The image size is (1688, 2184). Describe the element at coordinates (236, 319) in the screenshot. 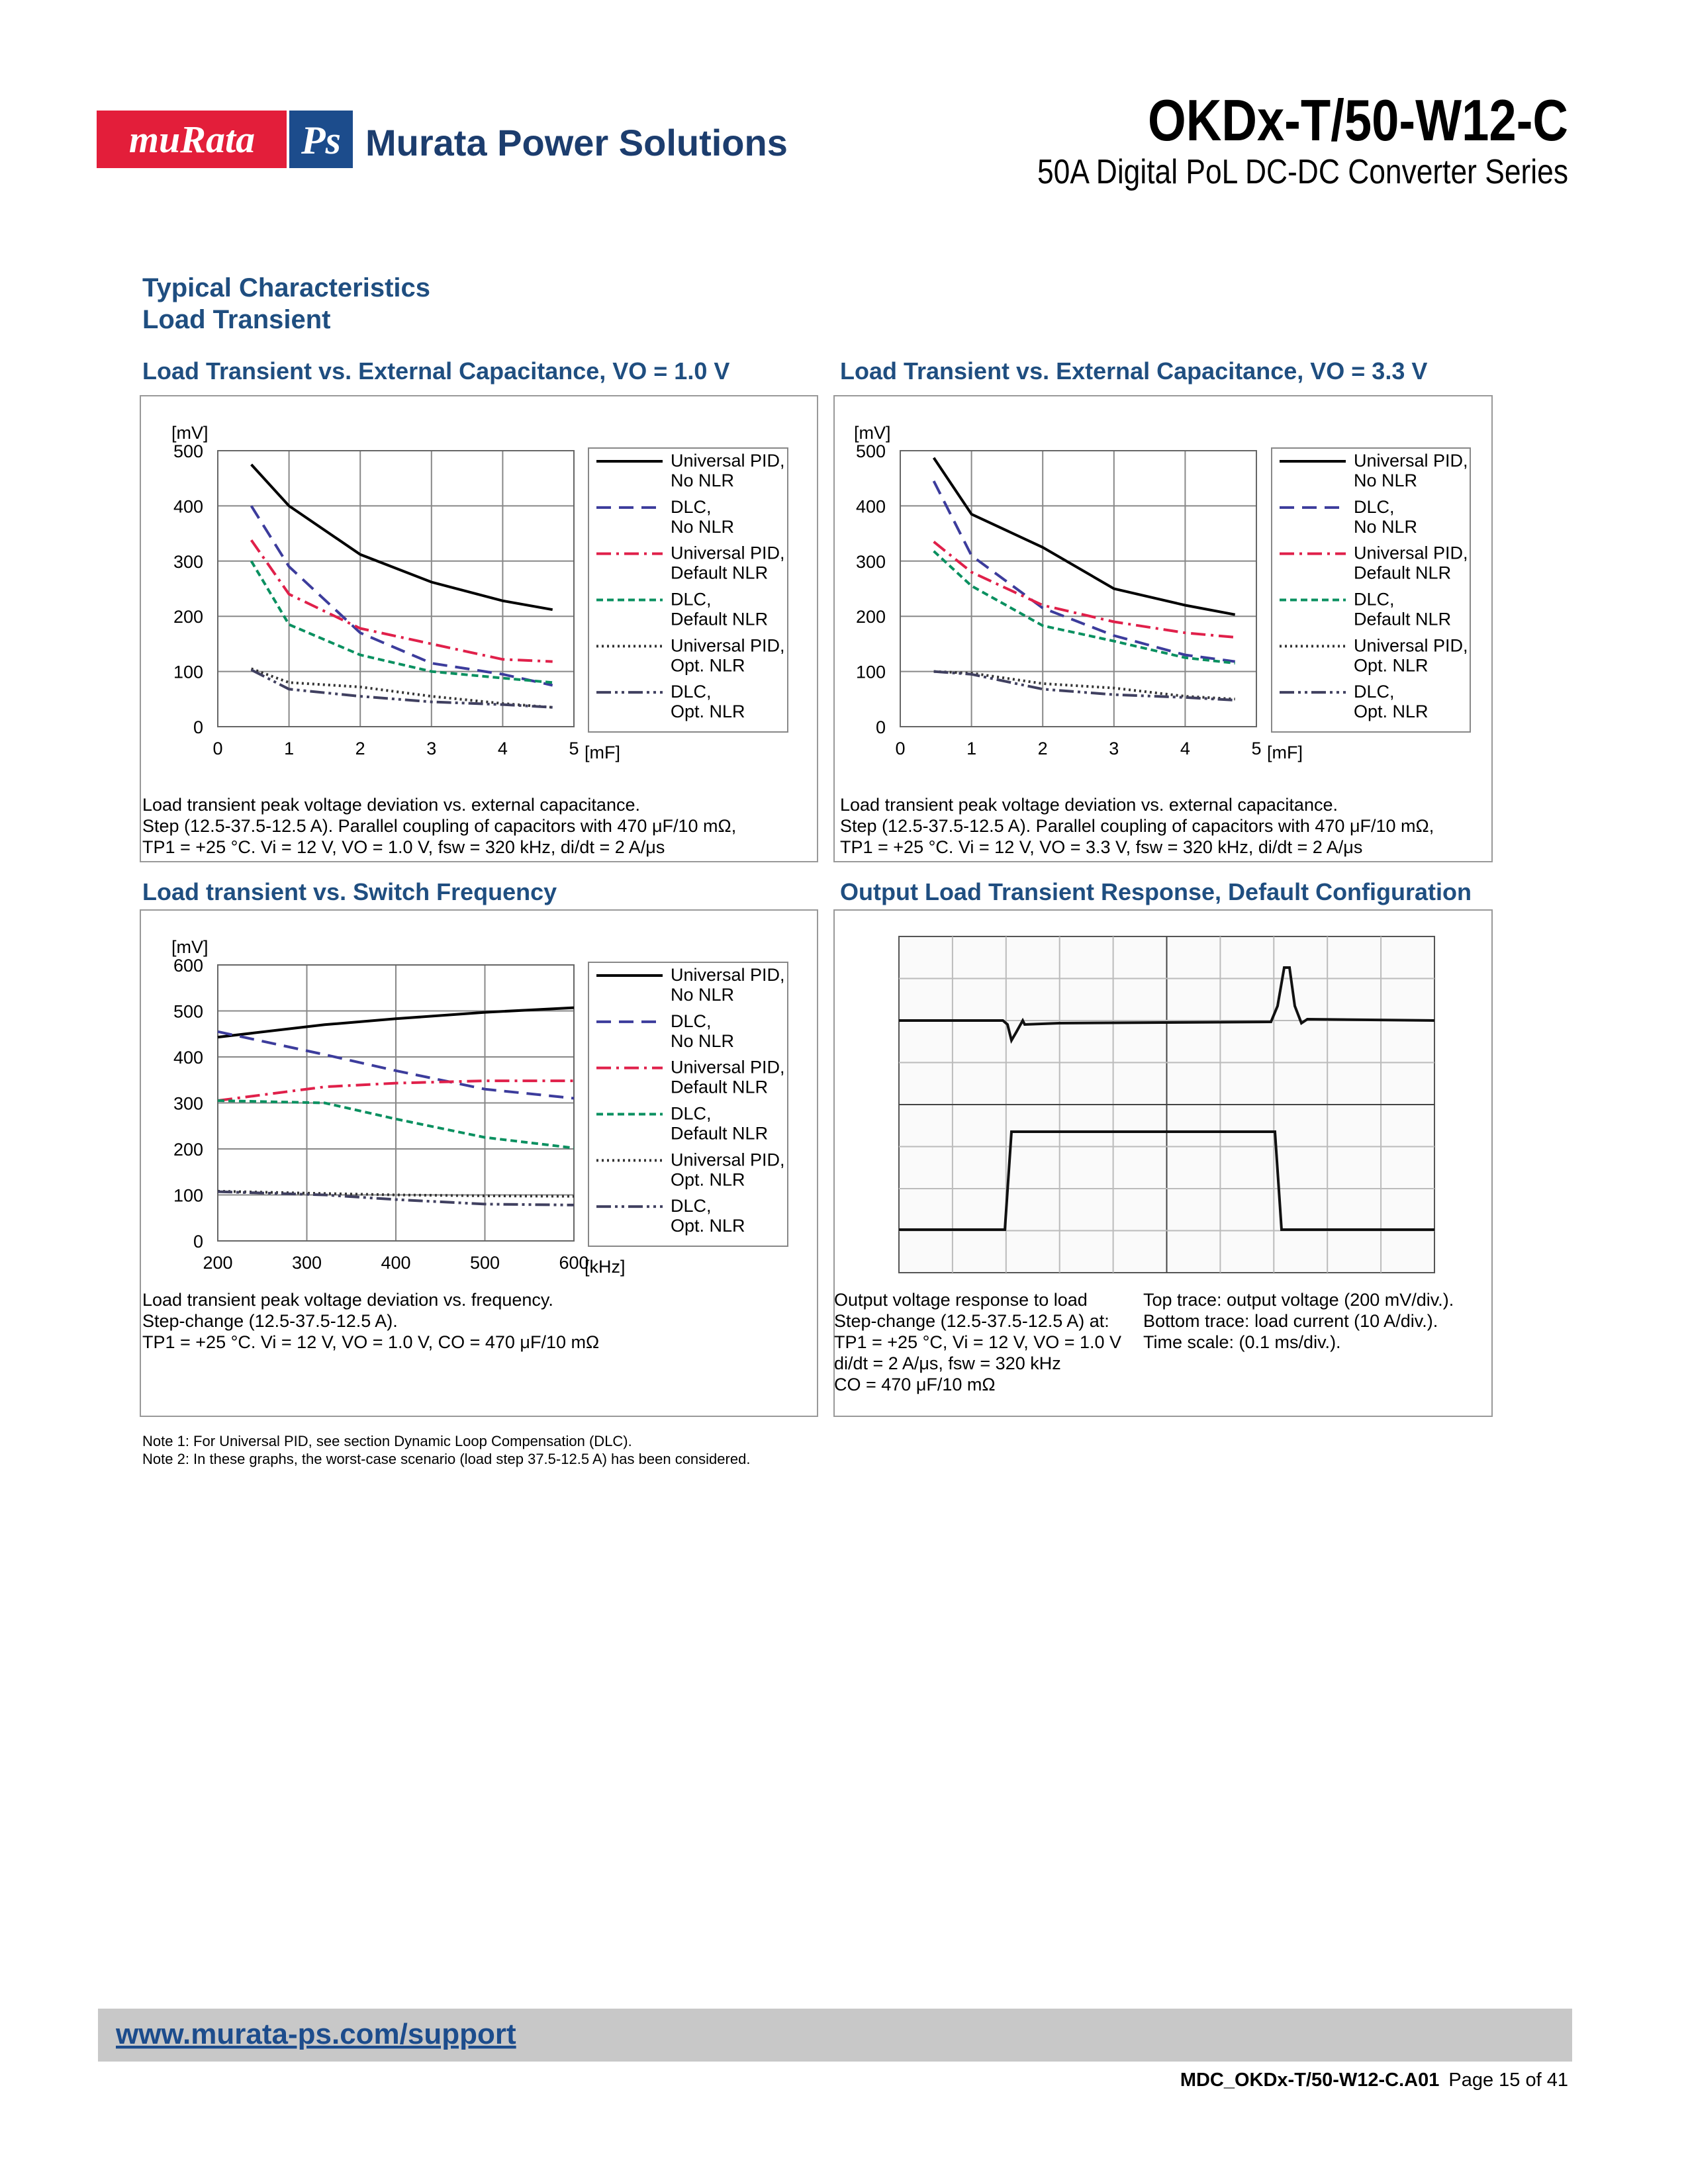

I see `section-subtitle: Load Transient` at that location.